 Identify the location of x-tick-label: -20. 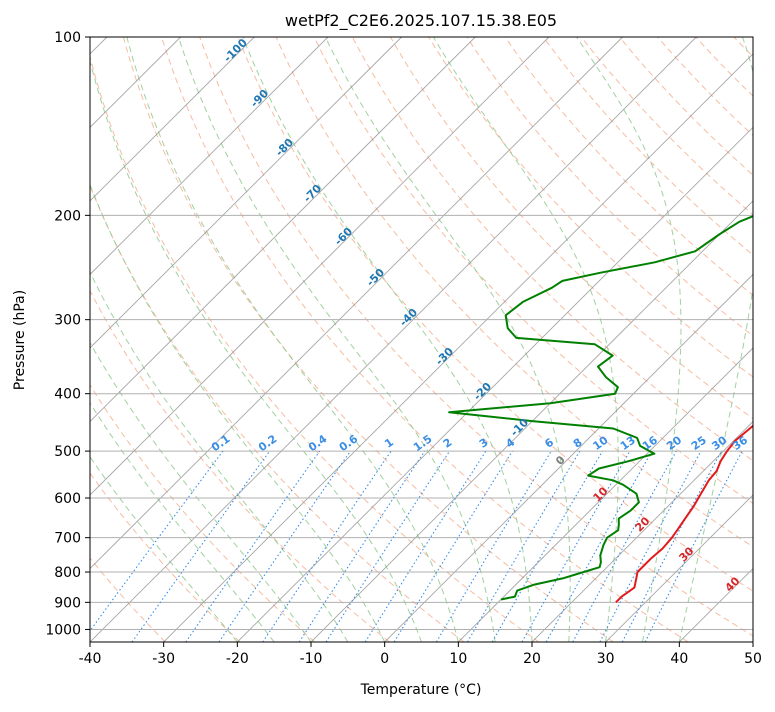
(237, 659).